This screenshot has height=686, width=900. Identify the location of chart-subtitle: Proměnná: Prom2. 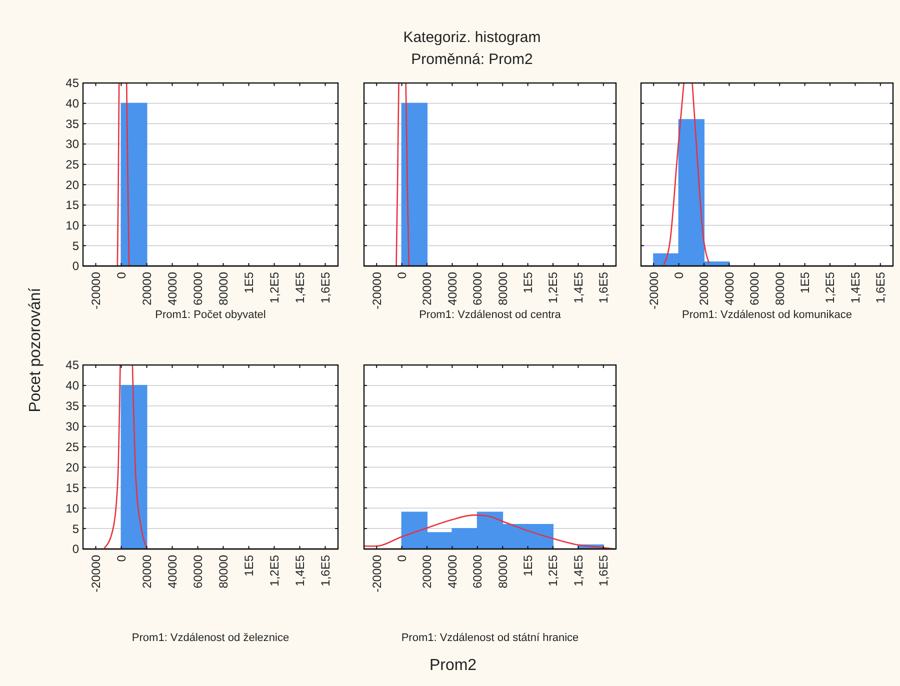
(472, 59).